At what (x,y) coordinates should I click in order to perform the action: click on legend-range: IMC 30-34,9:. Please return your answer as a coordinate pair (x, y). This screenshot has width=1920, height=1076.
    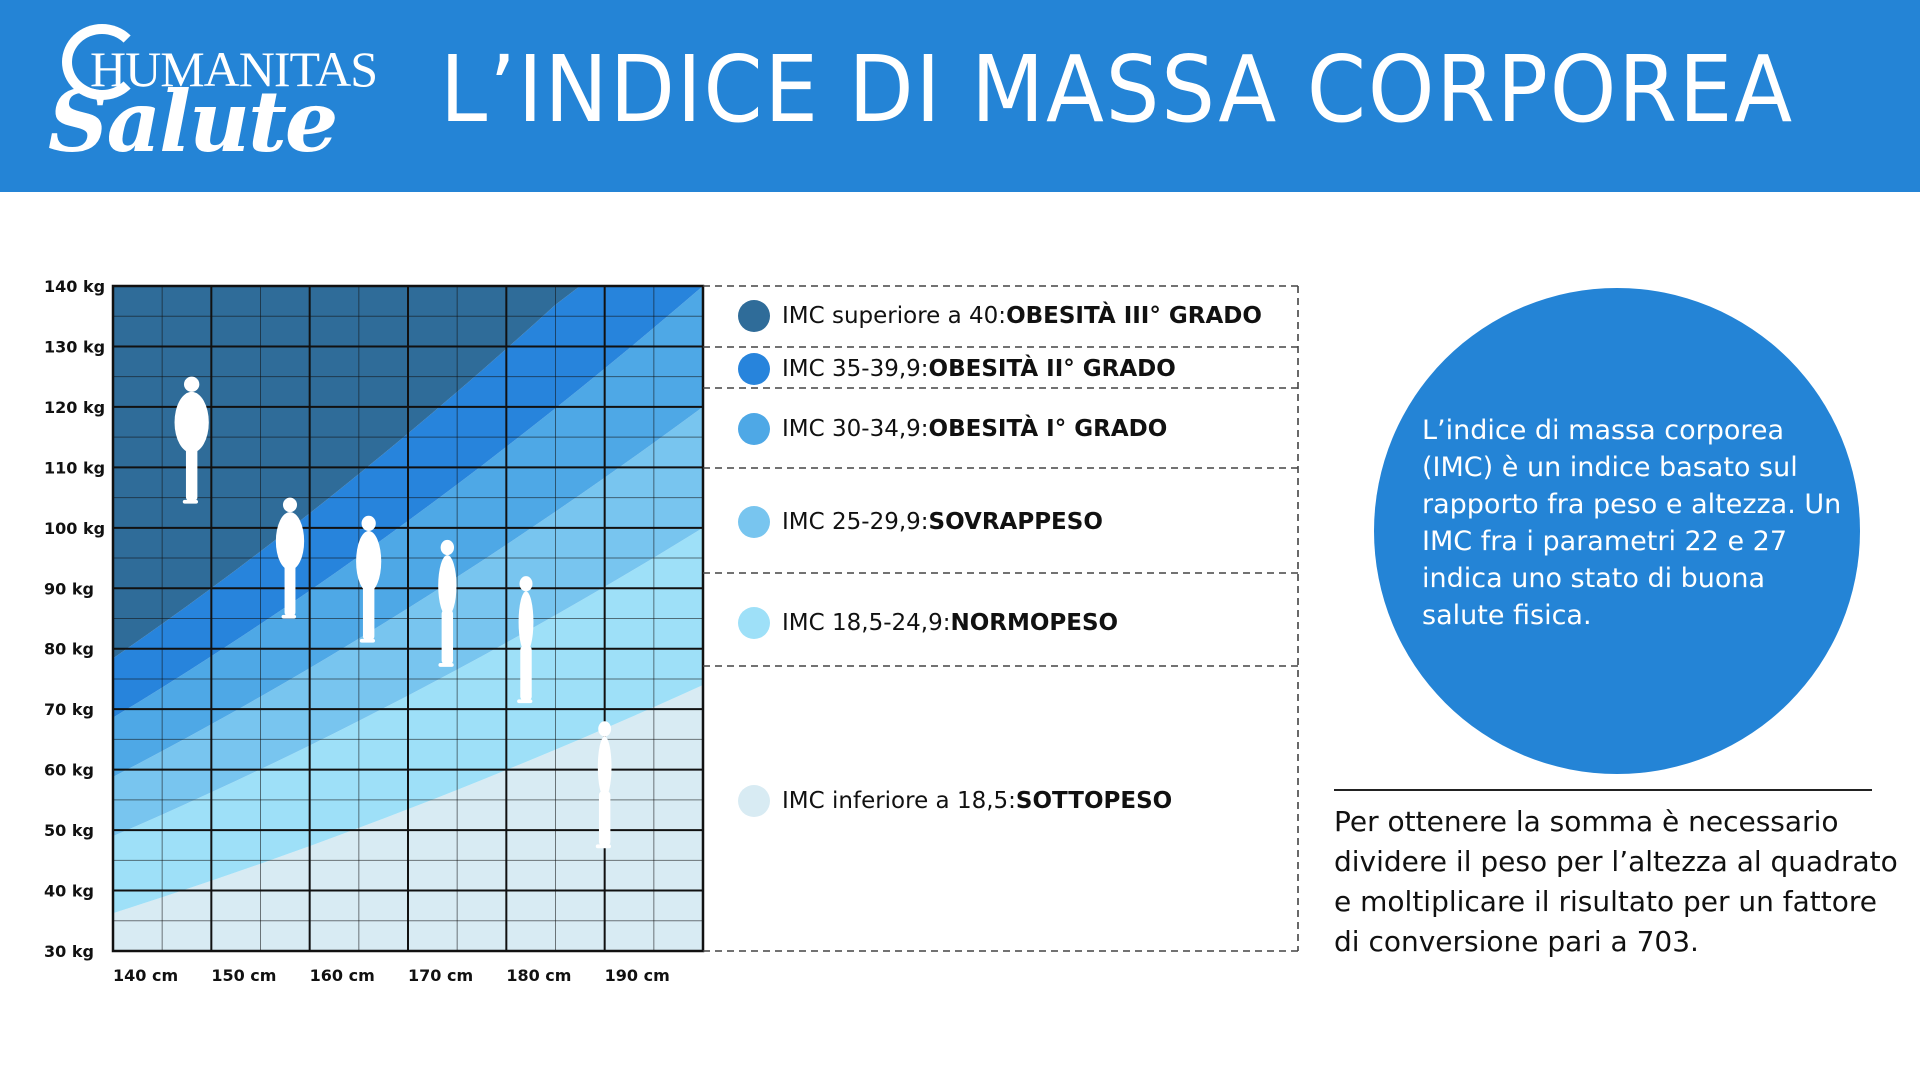
    Looking at the image, I should click on (855, 429).